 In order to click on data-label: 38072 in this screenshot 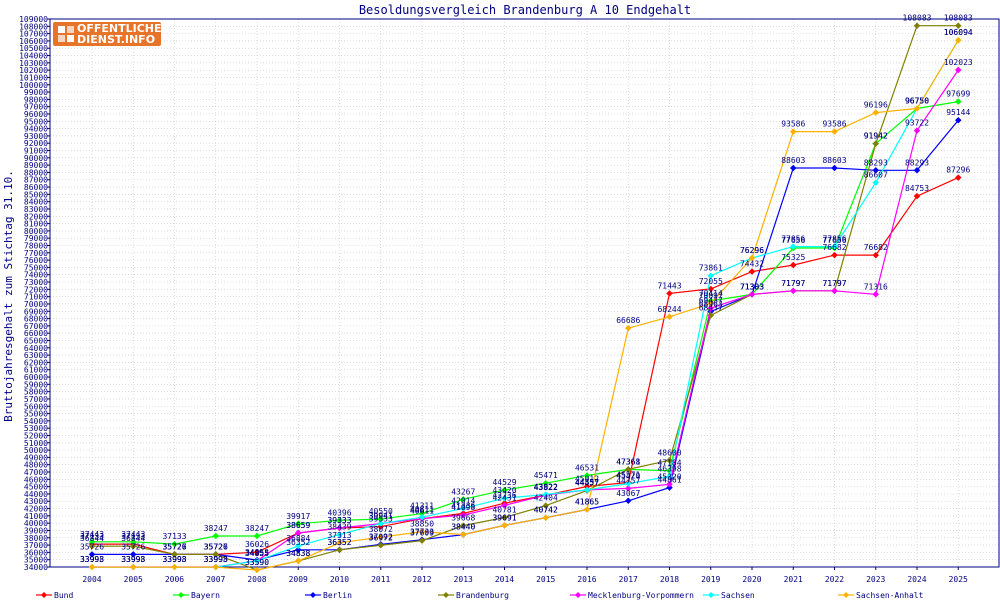, I will do `click(381, 529)`.